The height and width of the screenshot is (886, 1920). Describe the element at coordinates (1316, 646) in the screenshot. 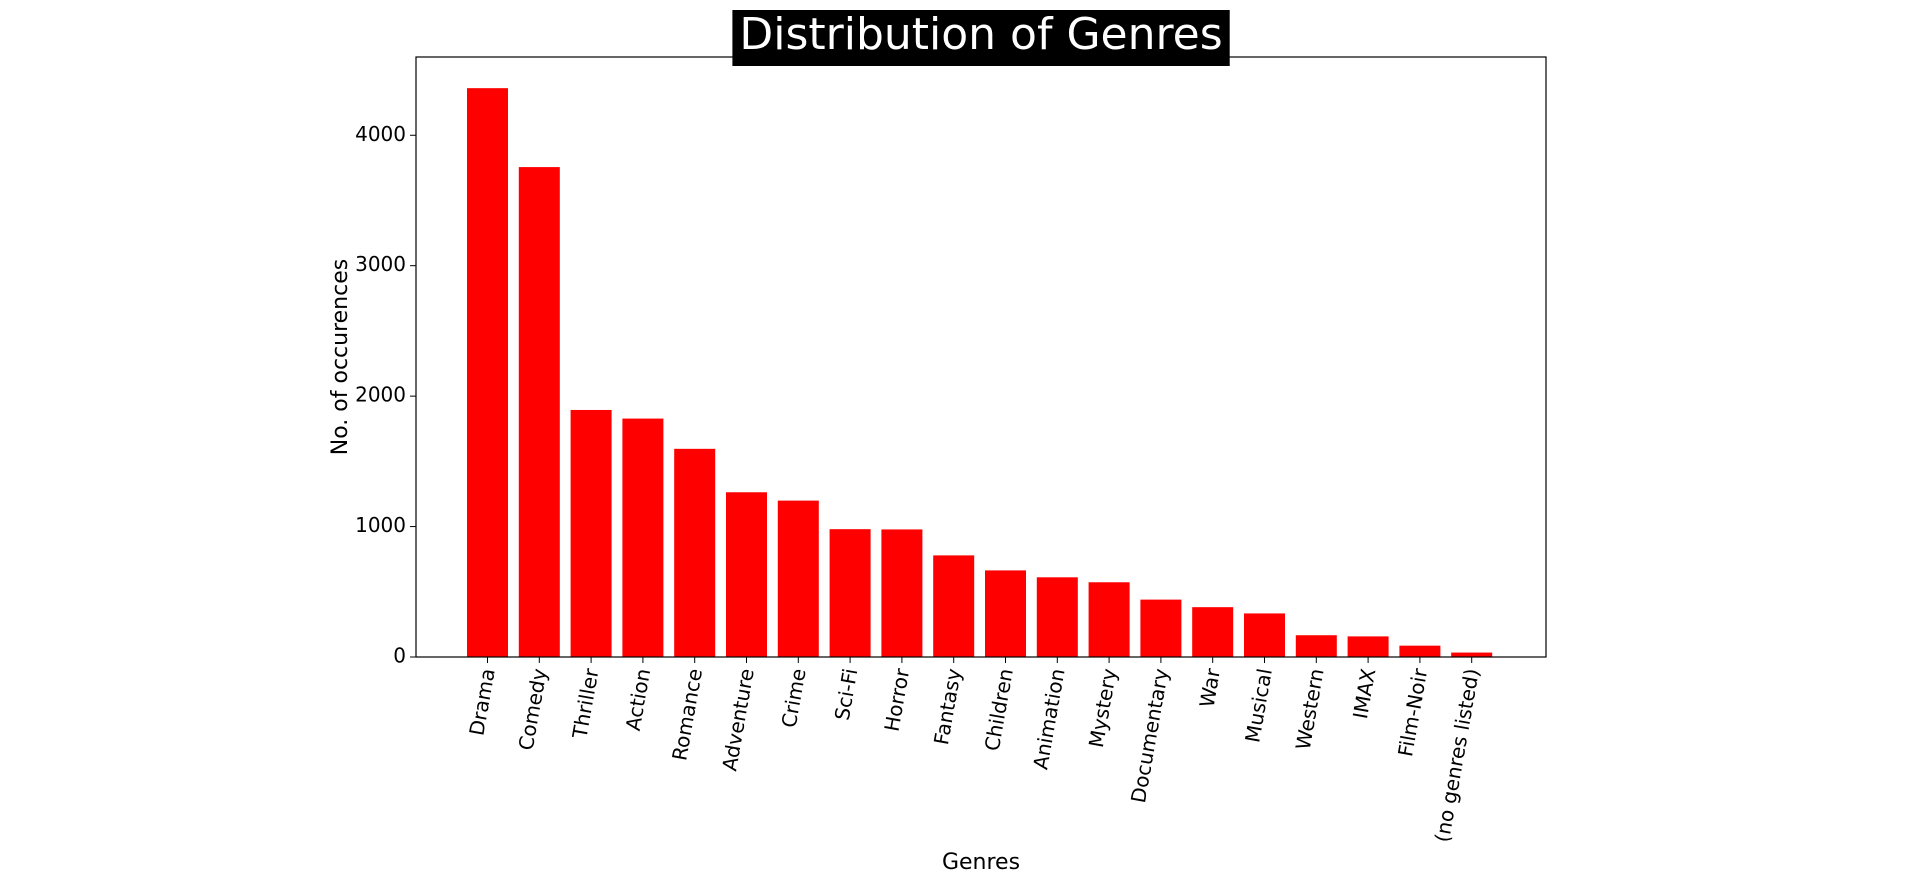

I see `bar-western` at that location.